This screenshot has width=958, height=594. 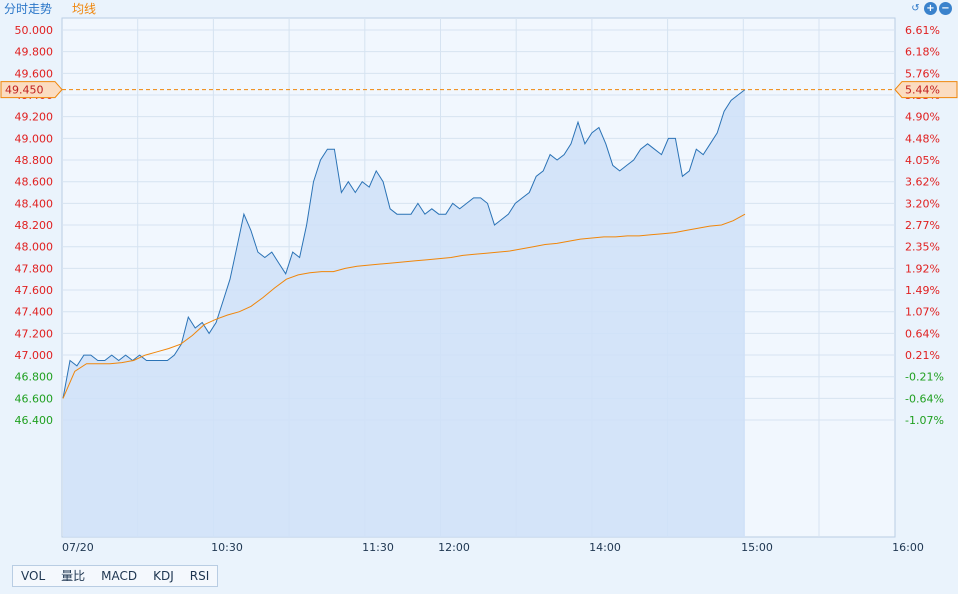 I want to click on price-tick-label: 48.800, so click(x=34, y=160).